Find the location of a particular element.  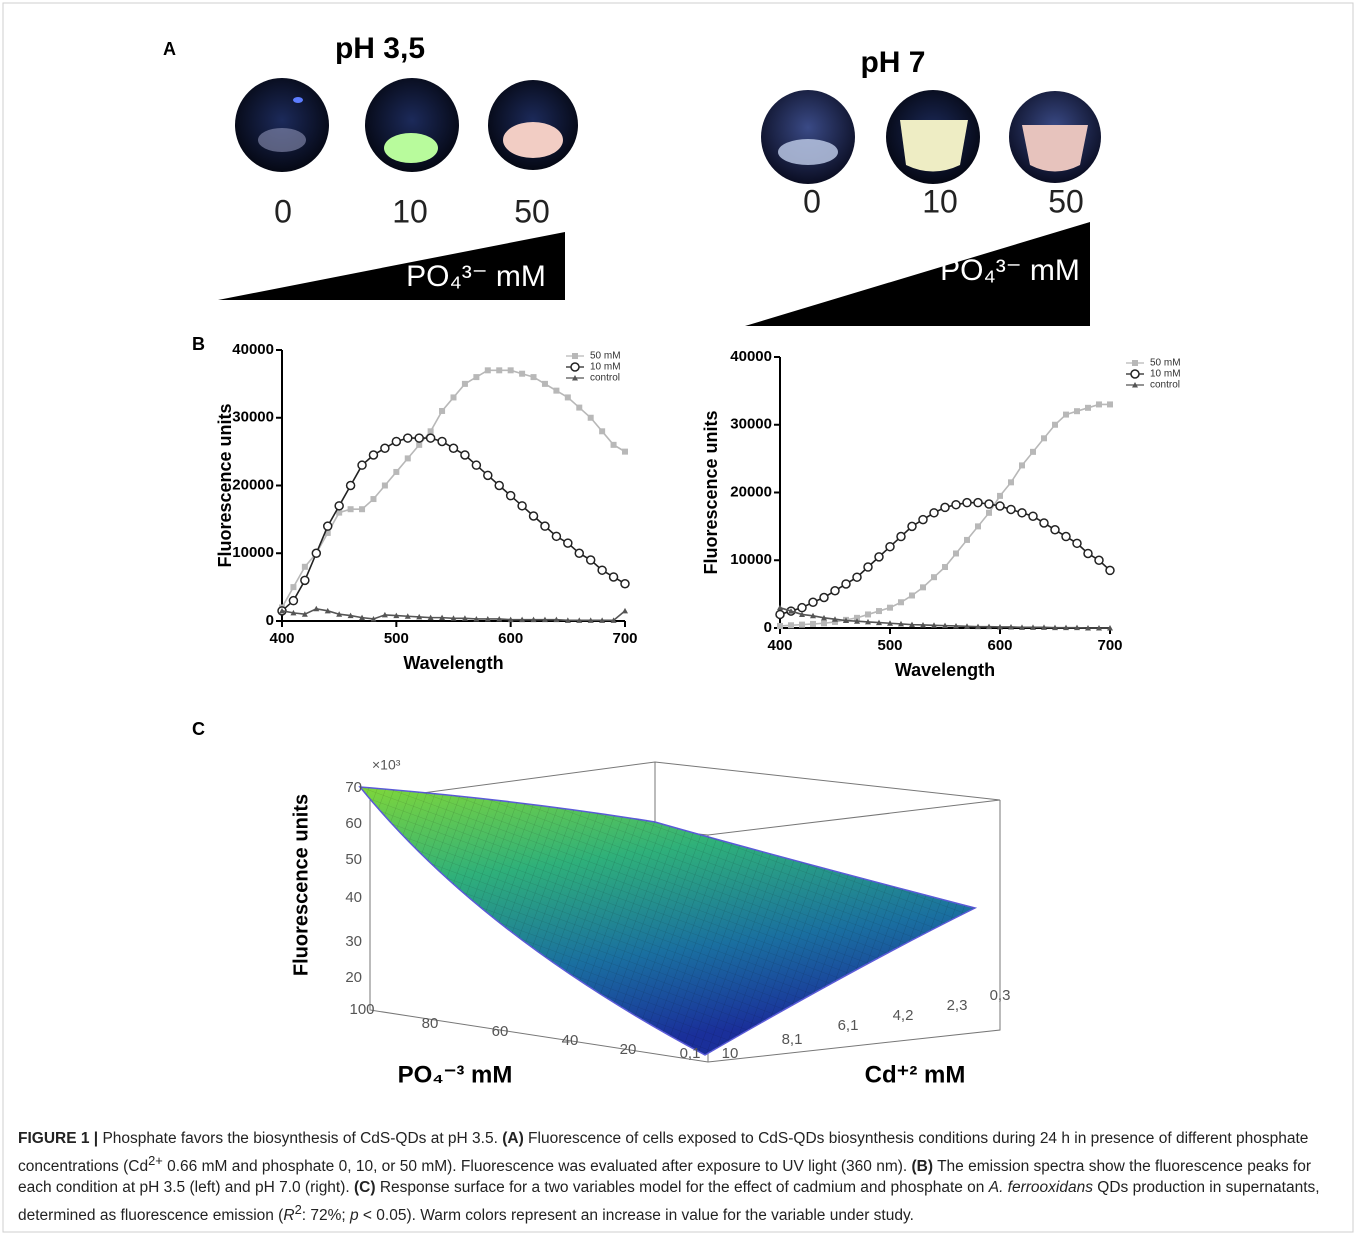

photos is located at coordinates (668, 131).